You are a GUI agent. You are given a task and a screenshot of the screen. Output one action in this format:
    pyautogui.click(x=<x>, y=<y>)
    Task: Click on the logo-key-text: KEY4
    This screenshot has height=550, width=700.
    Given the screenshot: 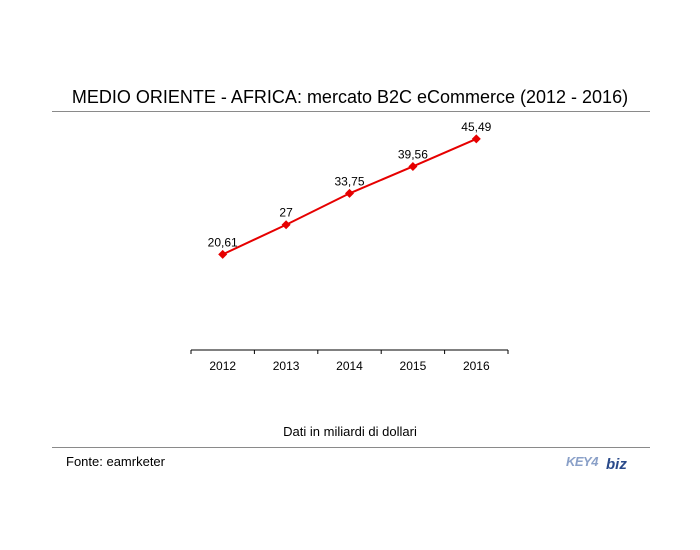 What is the action you would take?
    pyautogui.click(x=582, y=461)
    